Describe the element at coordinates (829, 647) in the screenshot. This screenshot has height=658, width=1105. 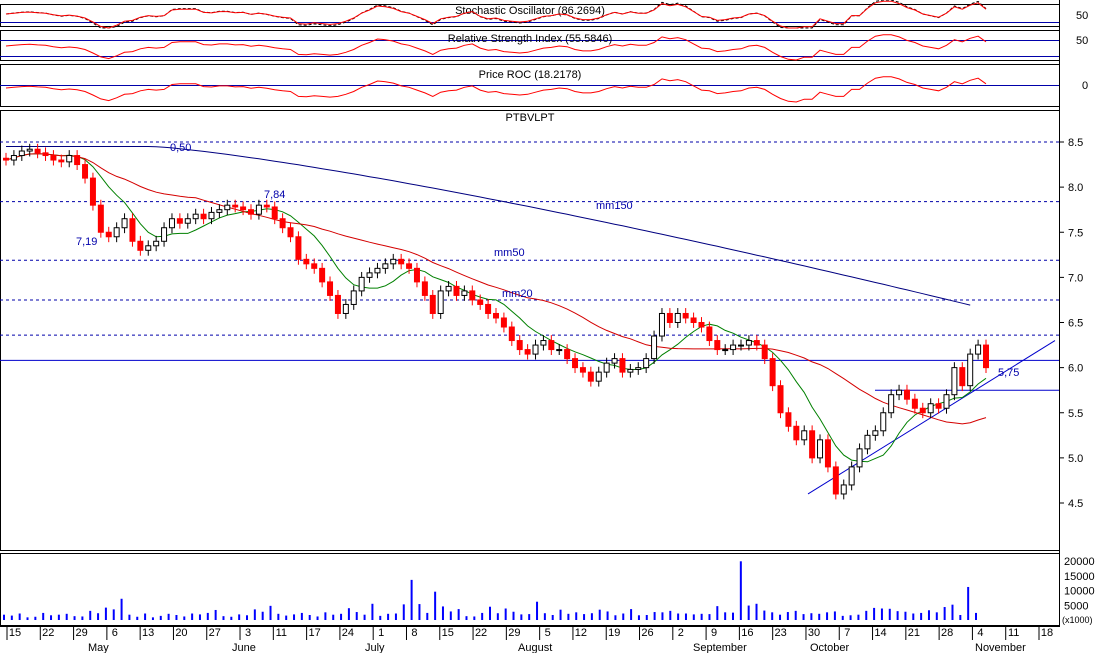
I see `month-label: October` at that location.